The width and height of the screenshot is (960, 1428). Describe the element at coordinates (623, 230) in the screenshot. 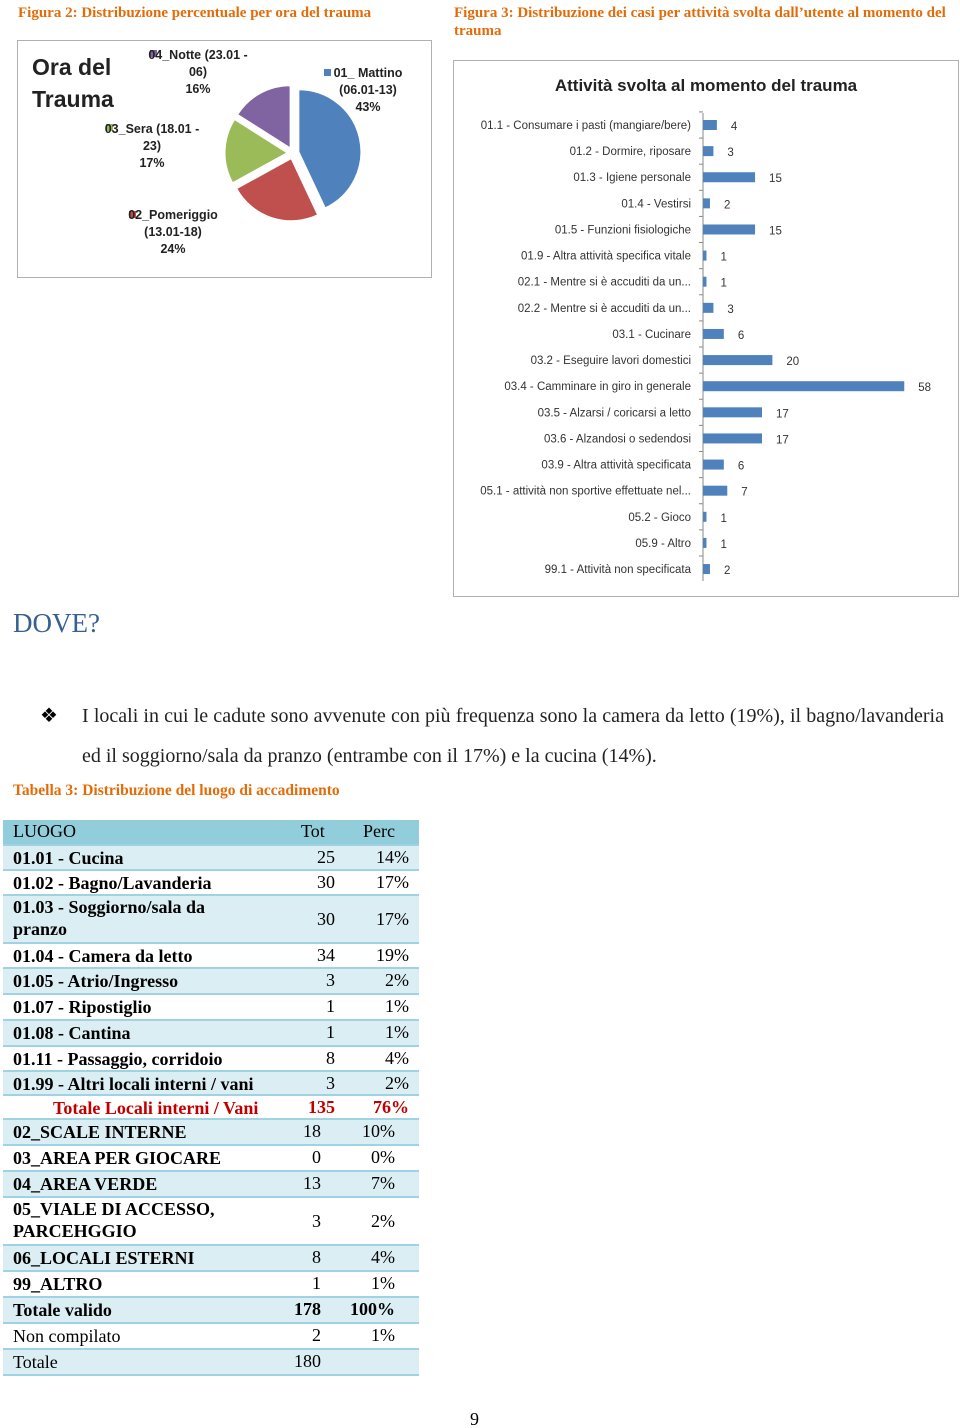

I see `y-tick-label: 01.5 - Funzioni fisiologiche` at that location.